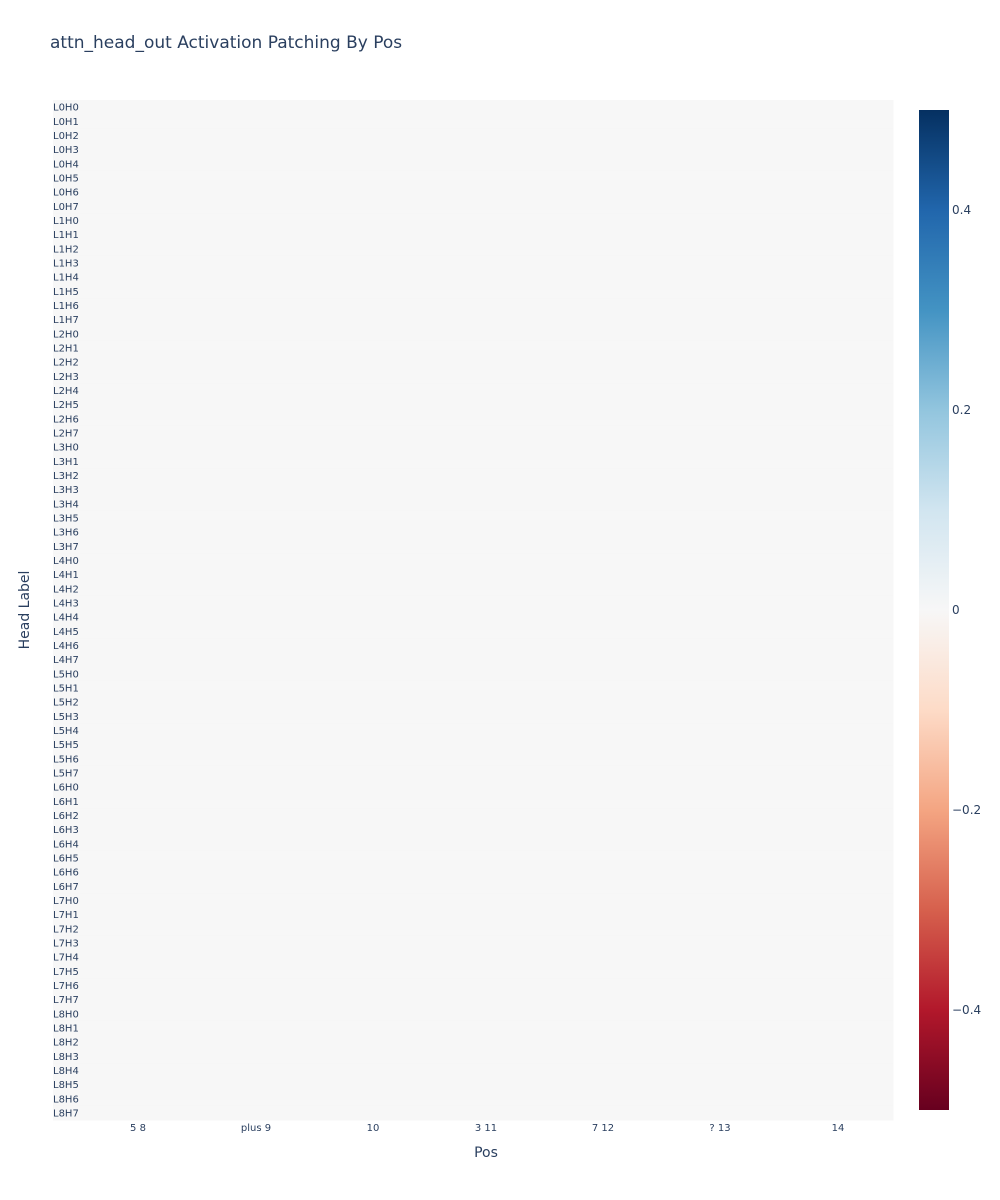 The height and width of the screenshot is (1200, 1000). I want to click on y-tick-label: L1H0, so click(66, 221).